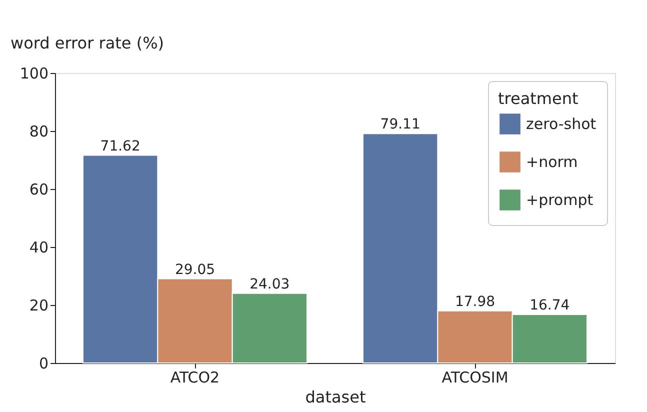 The image size is (647, 412). Describe the element at coordinates (38, 247) in the screenshot. I see `y-tick-label: 40` at that location.